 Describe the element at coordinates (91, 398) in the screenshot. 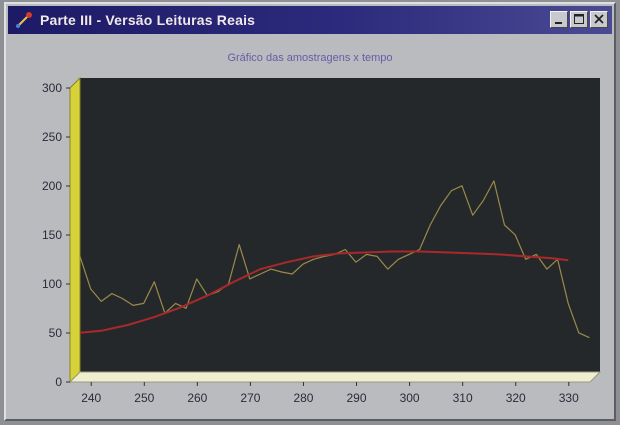

I see `x-tick-label: 240` at that location.